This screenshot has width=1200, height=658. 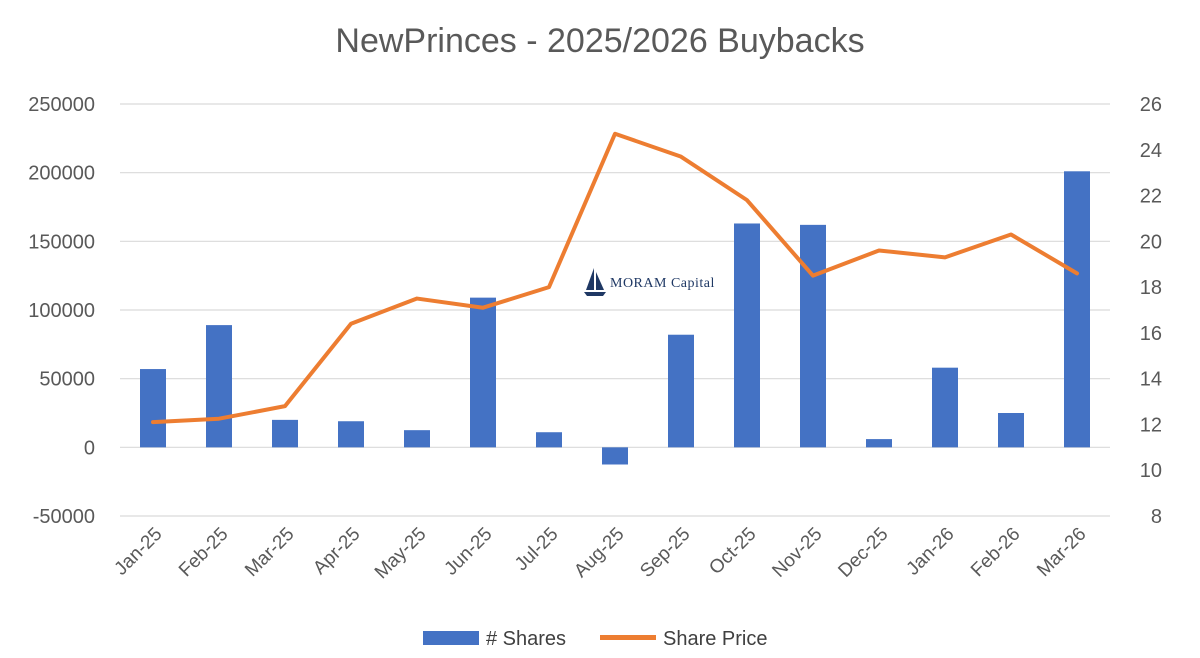 What do you see at coordinates (715, 639) in the screenshot?
I see `legend-label-share-price: Share Price` at bounding box center [715, 639].